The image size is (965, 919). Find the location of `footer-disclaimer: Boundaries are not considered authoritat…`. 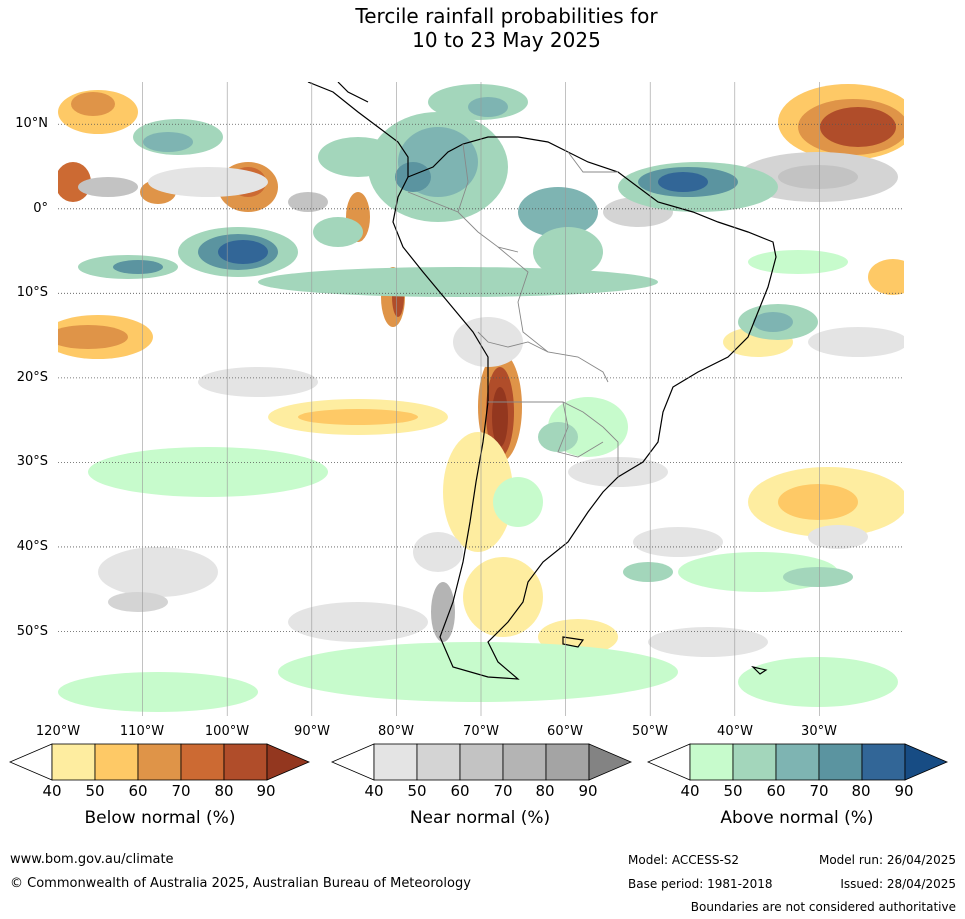

footer-disclaimer: Boundaries are not considered authoritat… is located at coordinates (823, 907).